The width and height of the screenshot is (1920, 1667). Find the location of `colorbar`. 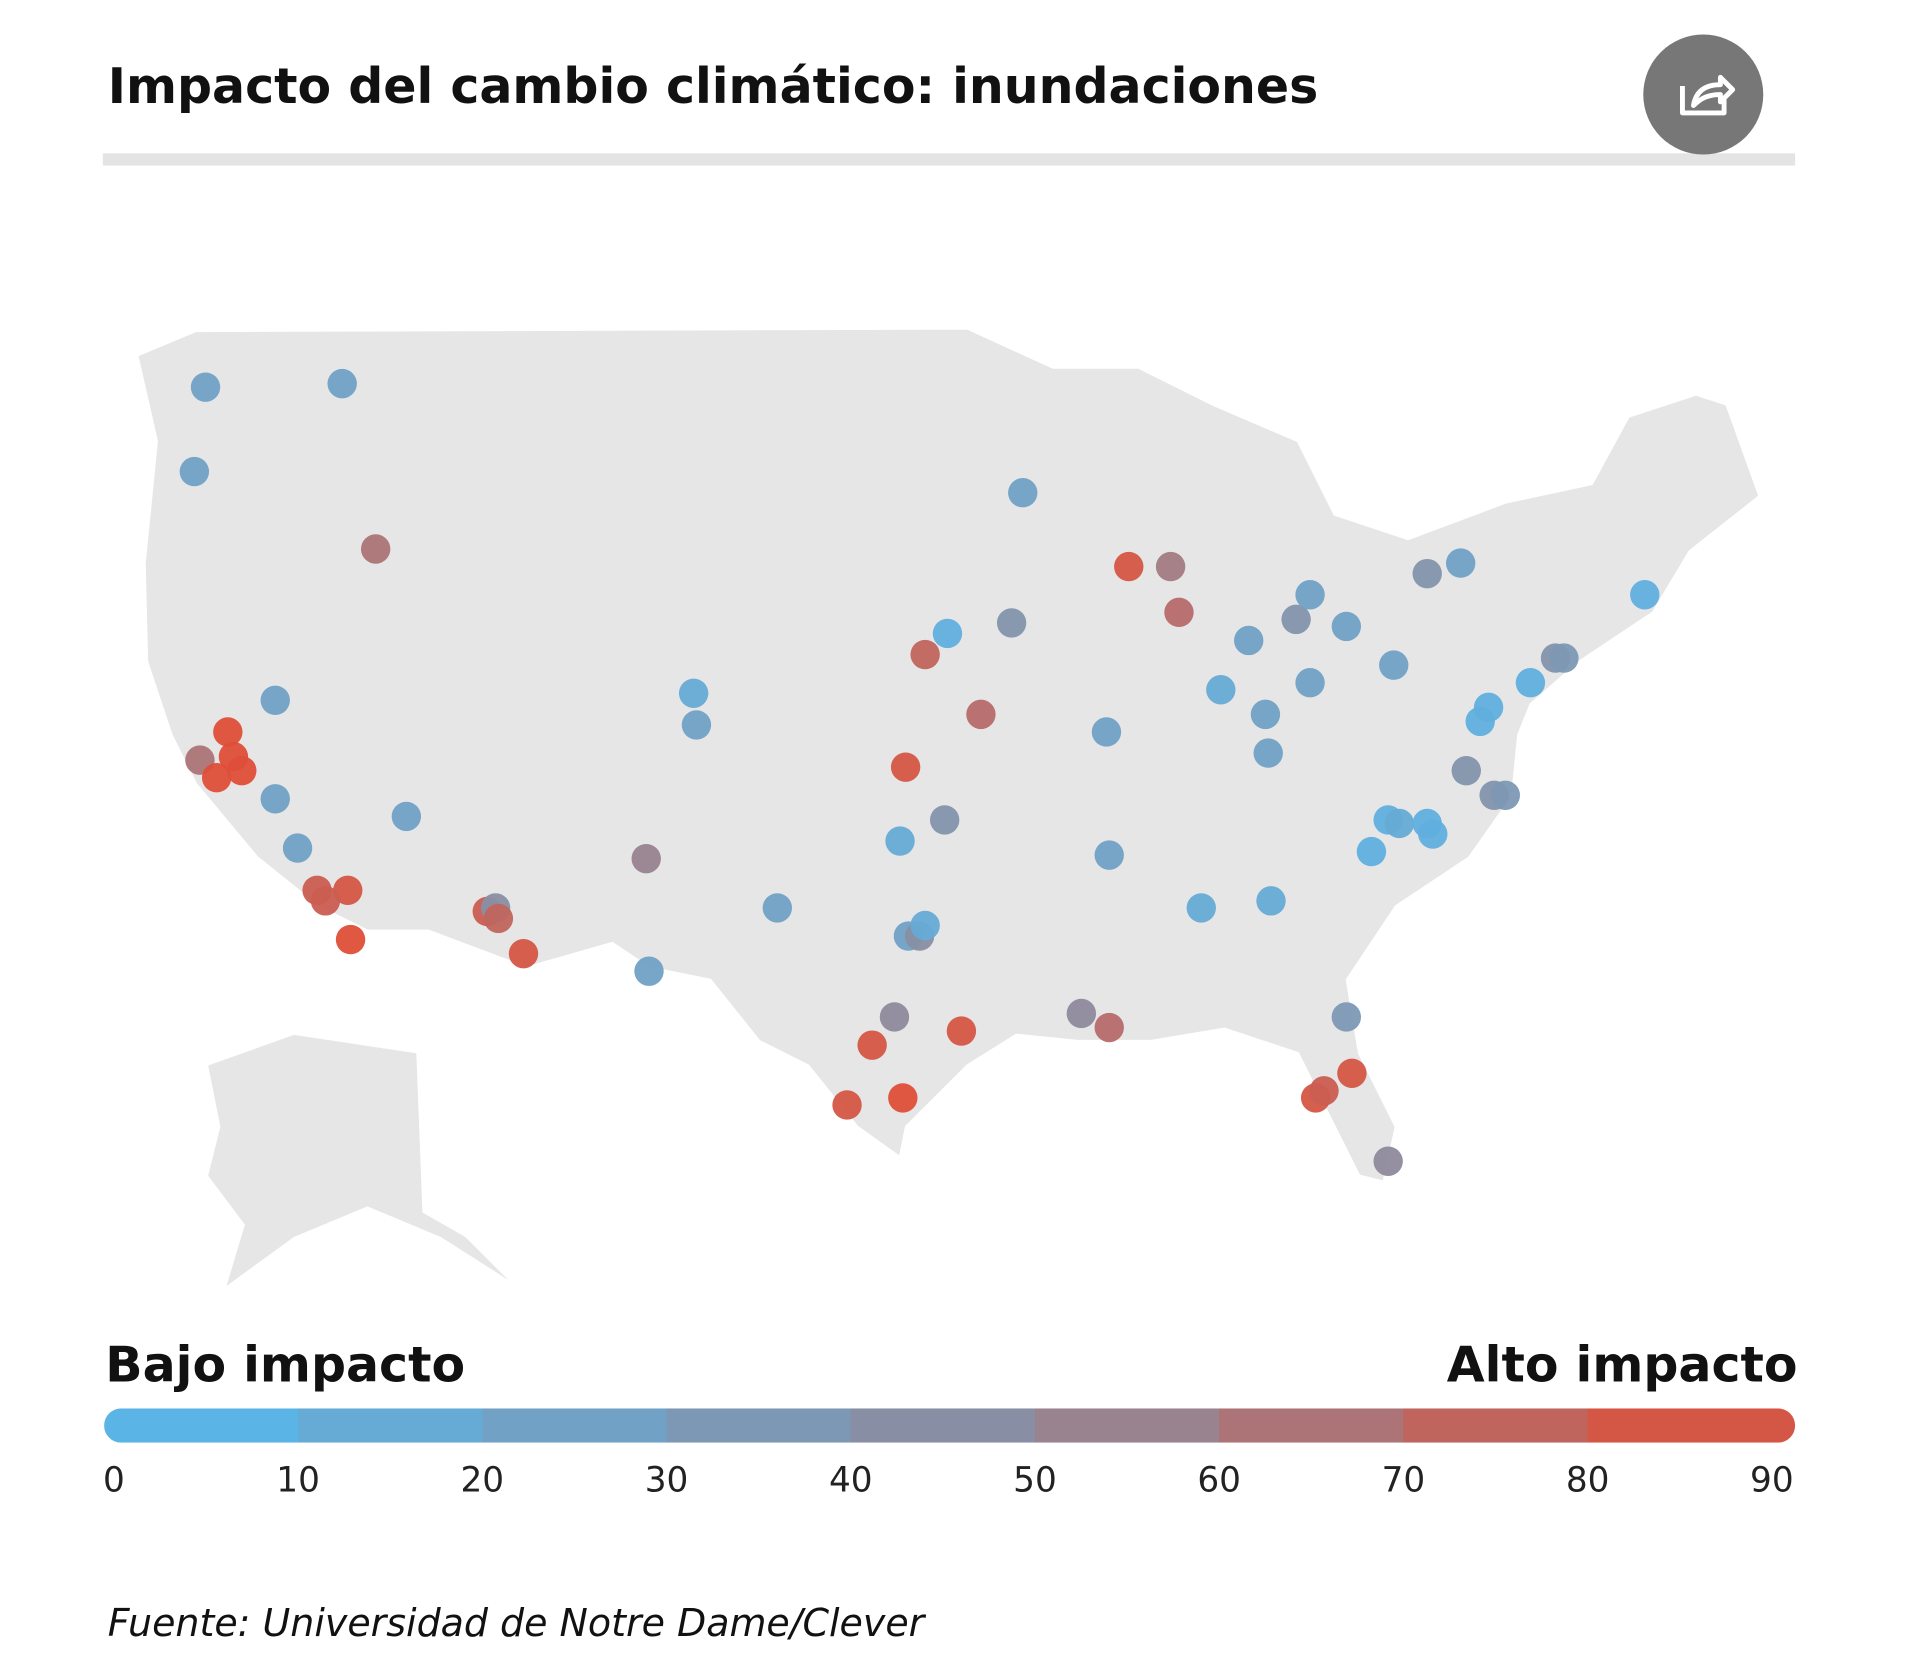

colorbar is located at coordinates (950, 1425).